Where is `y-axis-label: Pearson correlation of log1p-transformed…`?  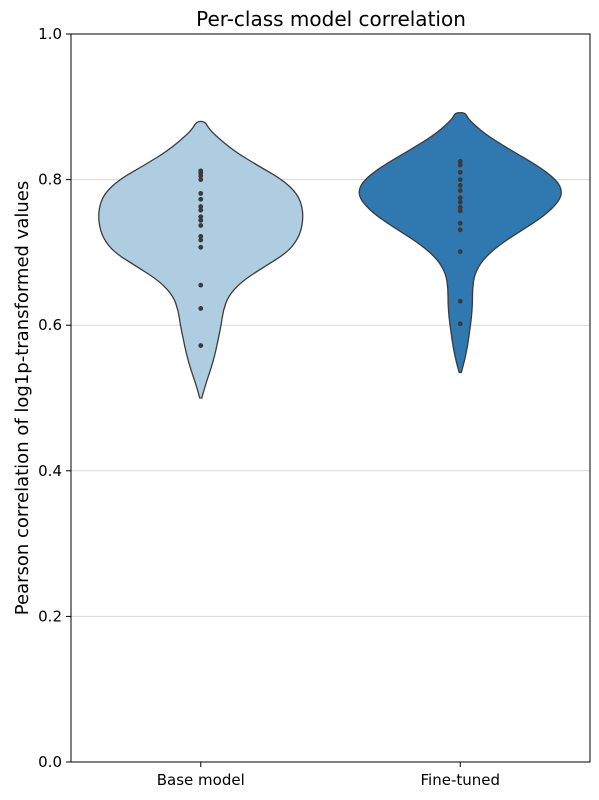
y-axis-label: Pearson correlation of log1p-transformed… is located at coordinates (22, 398).